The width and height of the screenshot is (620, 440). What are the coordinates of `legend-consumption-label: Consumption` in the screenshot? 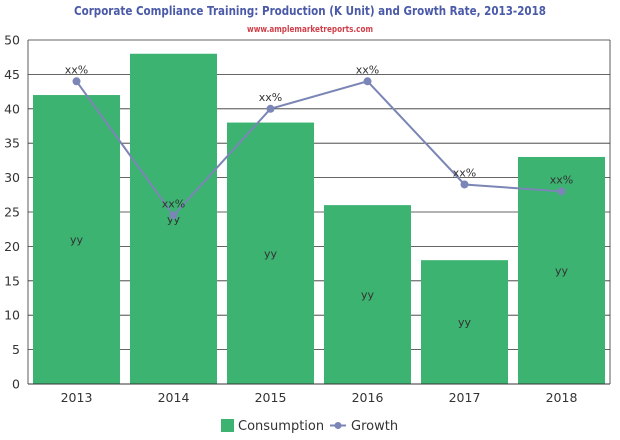 It's located at (281, 426).